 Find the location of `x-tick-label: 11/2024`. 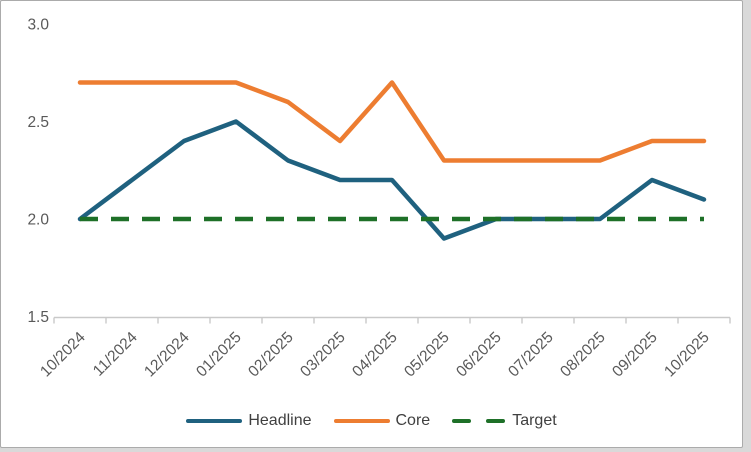

x-tick-label: 11/2024 is located at coordinates (115, 354).